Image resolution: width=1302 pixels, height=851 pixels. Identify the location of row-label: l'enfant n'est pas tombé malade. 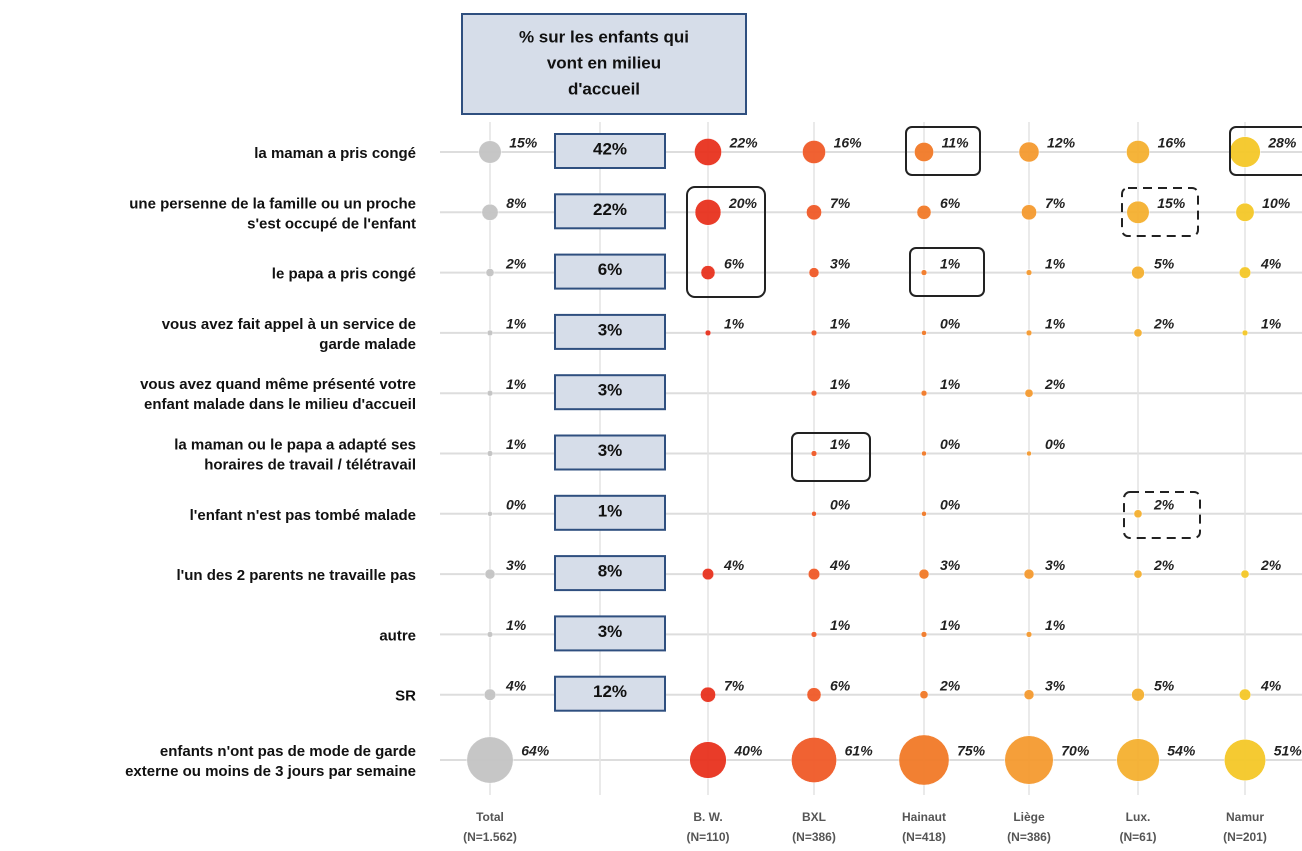
(303, 515).